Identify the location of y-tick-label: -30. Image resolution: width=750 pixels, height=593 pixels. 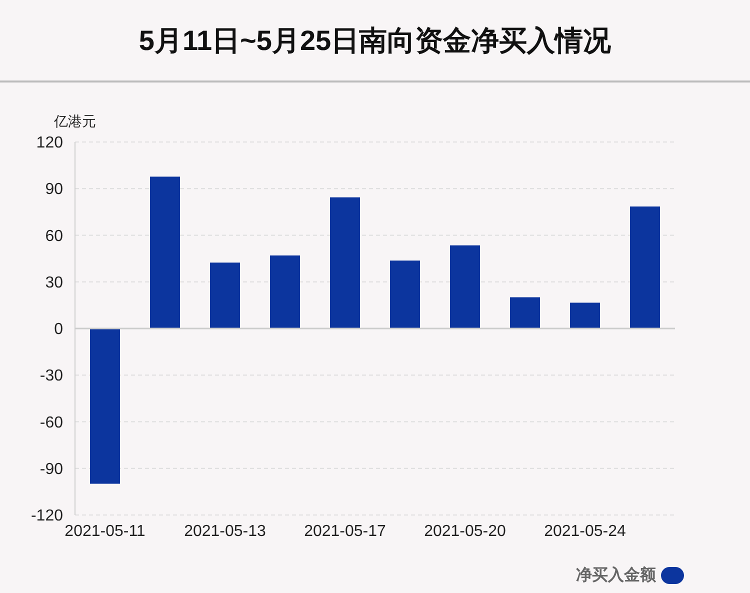
(52, 376).